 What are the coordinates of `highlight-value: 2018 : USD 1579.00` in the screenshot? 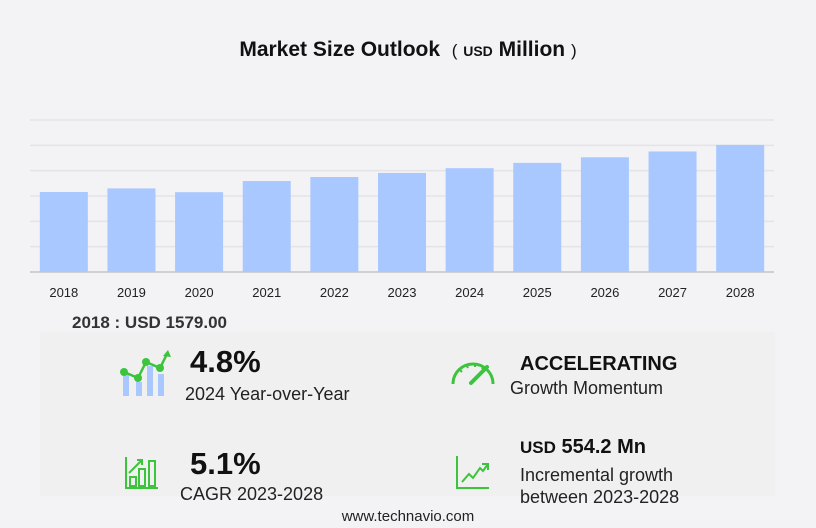 It's located at (149, 322).